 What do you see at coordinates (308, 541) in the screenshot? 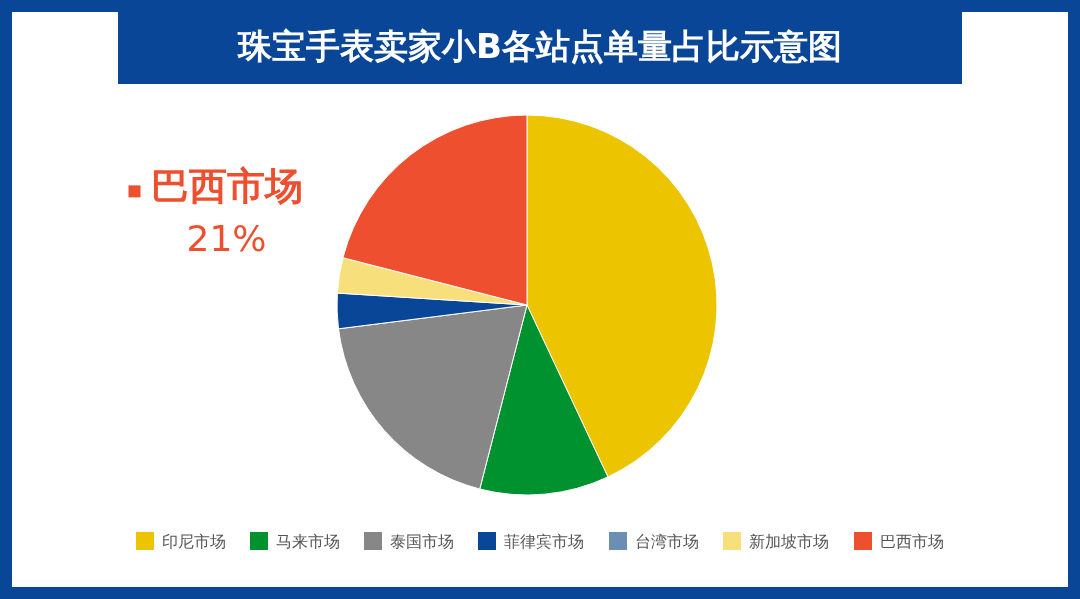
I see `legend-label: 马来市场` at bounding box center [308, 541].